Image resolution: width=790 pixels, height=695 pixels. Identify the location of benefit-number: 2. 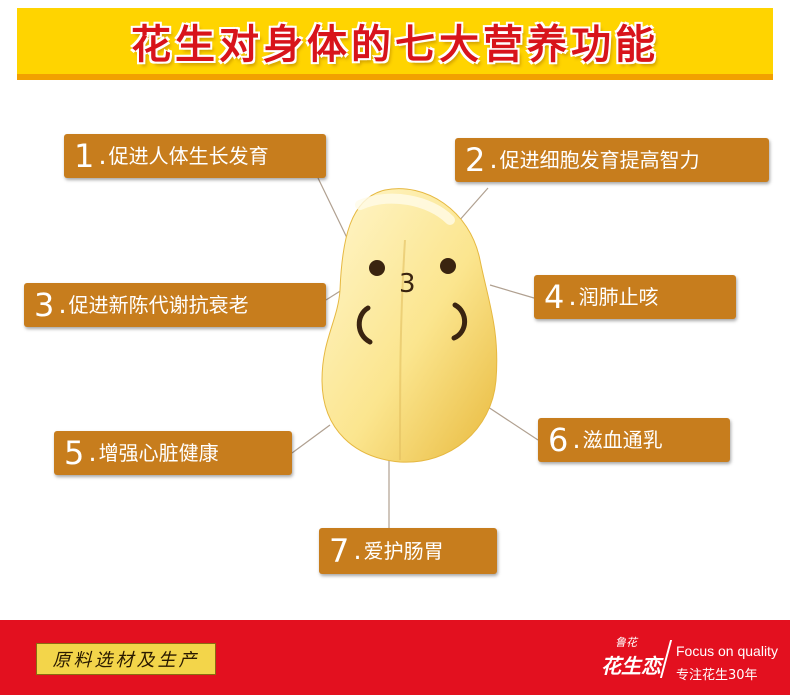
(475, 160).